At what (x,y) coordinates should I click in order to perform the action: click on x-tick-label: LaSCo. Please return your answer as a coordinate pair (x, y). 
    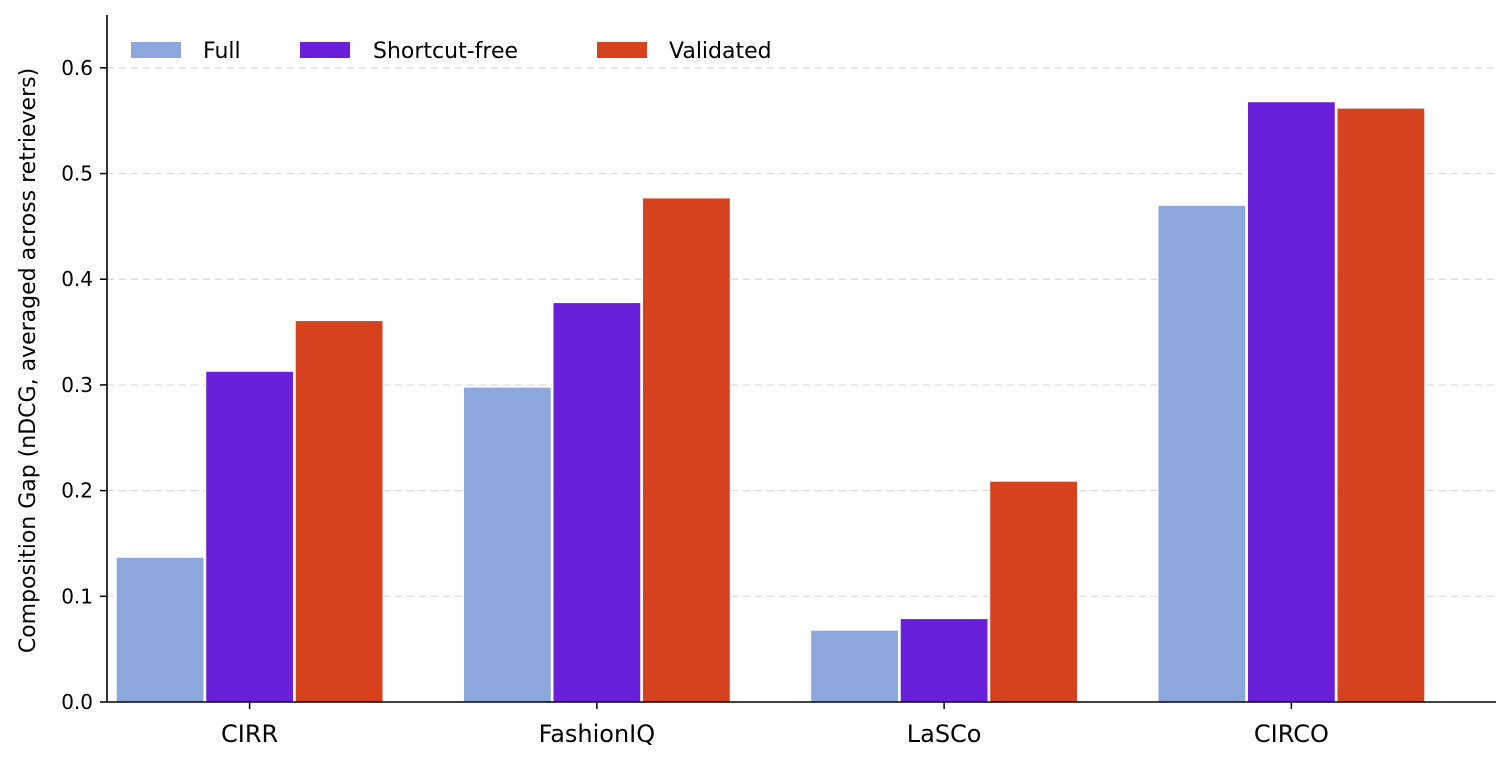
    Looking at the image, I should click on (944, 734).